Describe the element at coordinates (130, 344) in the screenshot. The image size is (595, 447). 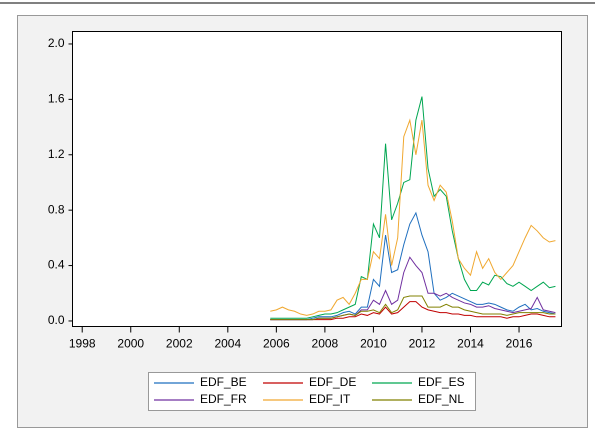
I see `x-tick-label: 2000` at that location.